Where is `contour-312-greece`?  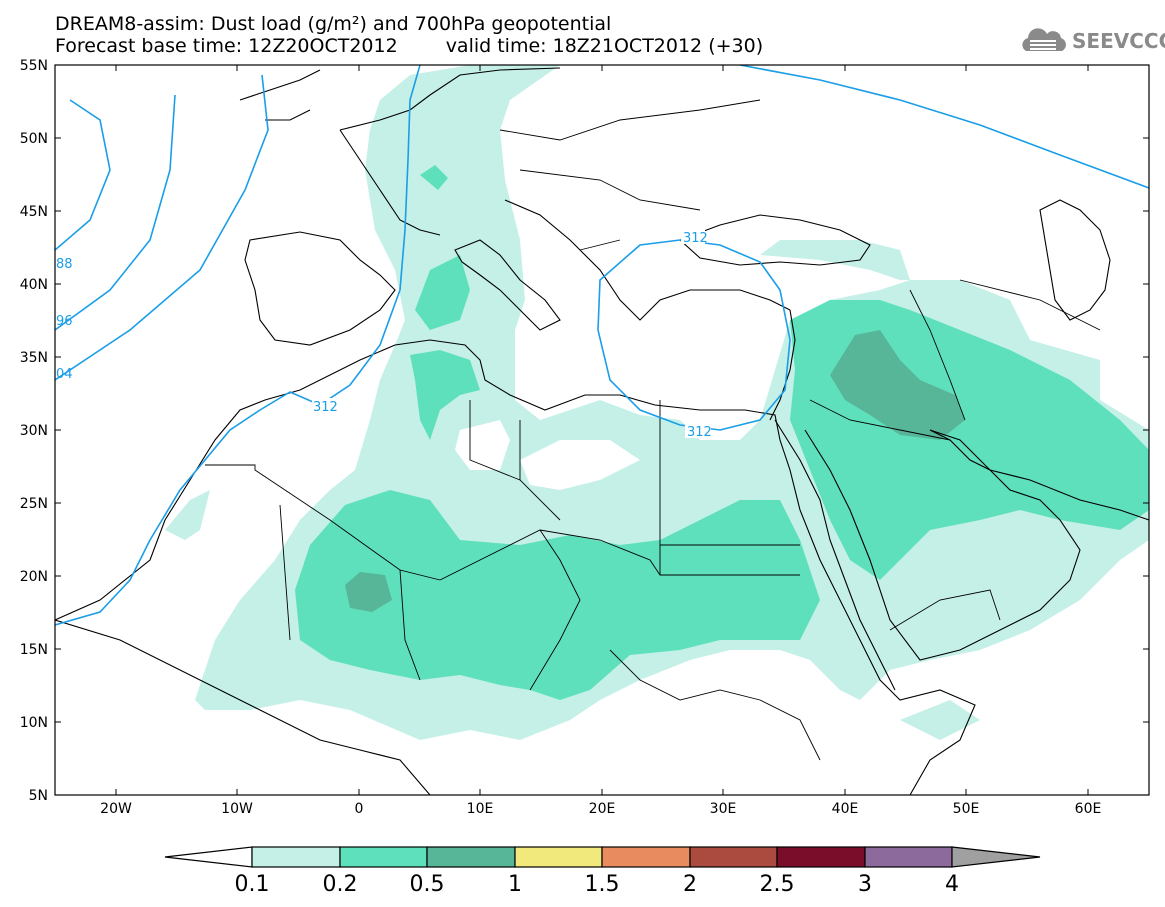
contour-312-greece is located at coordinates (694, 335).